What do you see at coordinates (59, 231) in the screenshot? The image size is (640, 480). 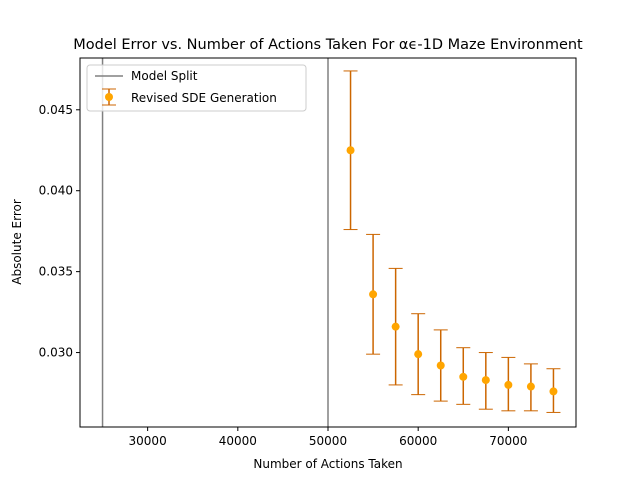 I see `y-axis-ticks: 0.030 0.035 0.040 0.045` at bounding box center [59, 231].